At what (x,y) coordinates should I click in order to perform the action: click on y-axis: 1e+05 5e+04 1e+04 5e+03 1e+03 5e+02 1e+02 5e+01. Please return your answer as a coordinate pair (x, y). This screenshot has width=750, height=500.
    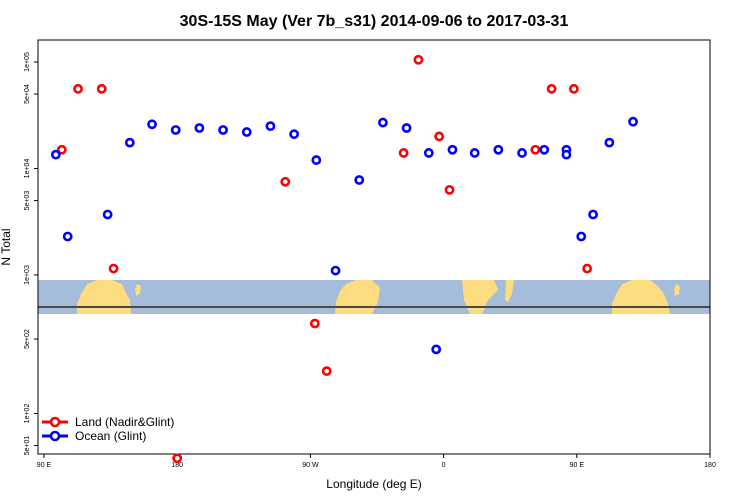
    Looking at the image, I should click on (31, 253).